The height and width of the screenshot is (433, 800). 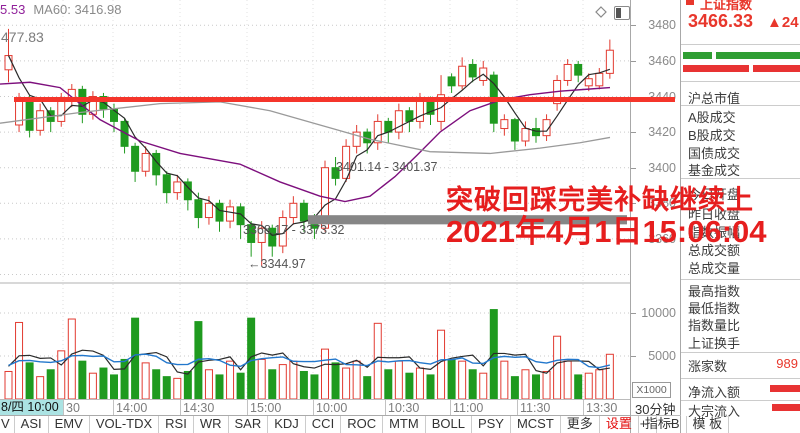 I want to click on tab-mcst: MCST, so click(x=536, y=424).